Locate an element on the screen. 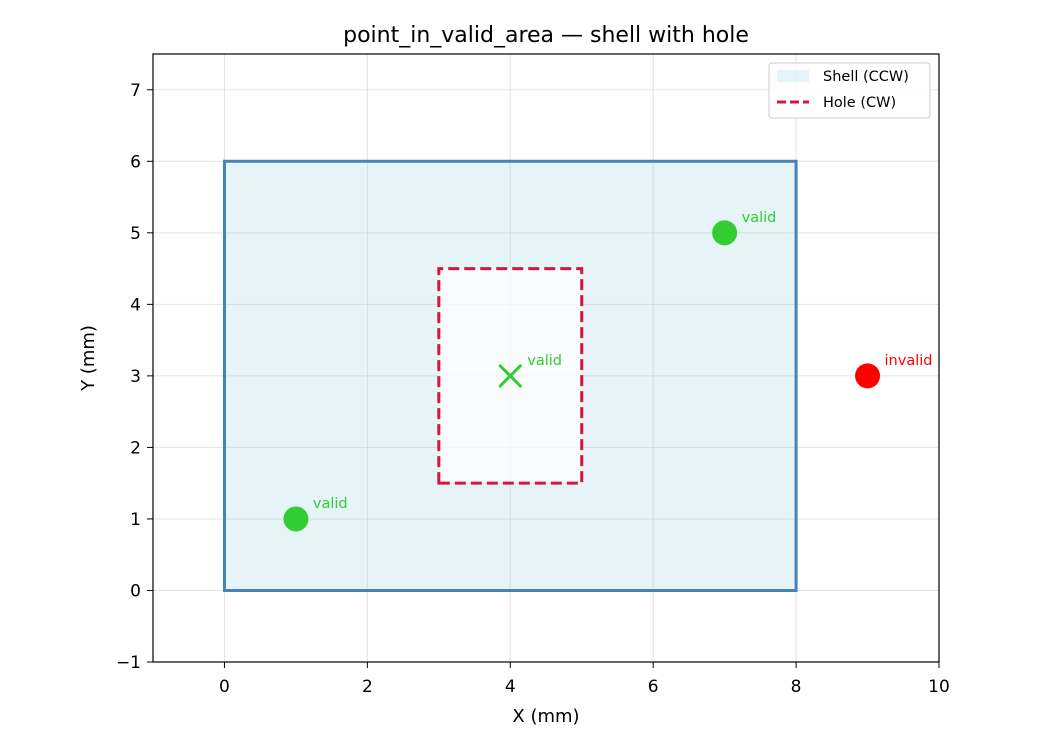  legend-swatch is located at coordinates (793, 76).